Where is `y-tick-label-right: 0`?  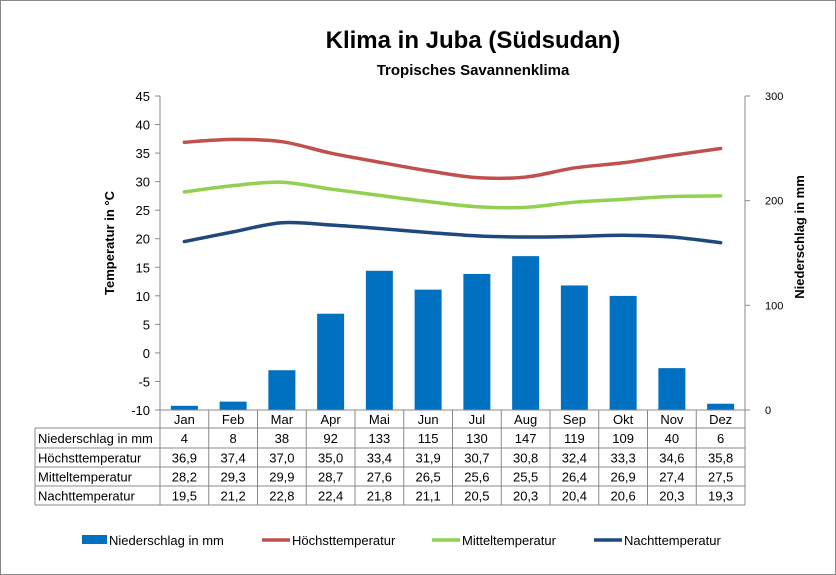 y-tick-label-right: 0 is located at coordinates (768, 411).